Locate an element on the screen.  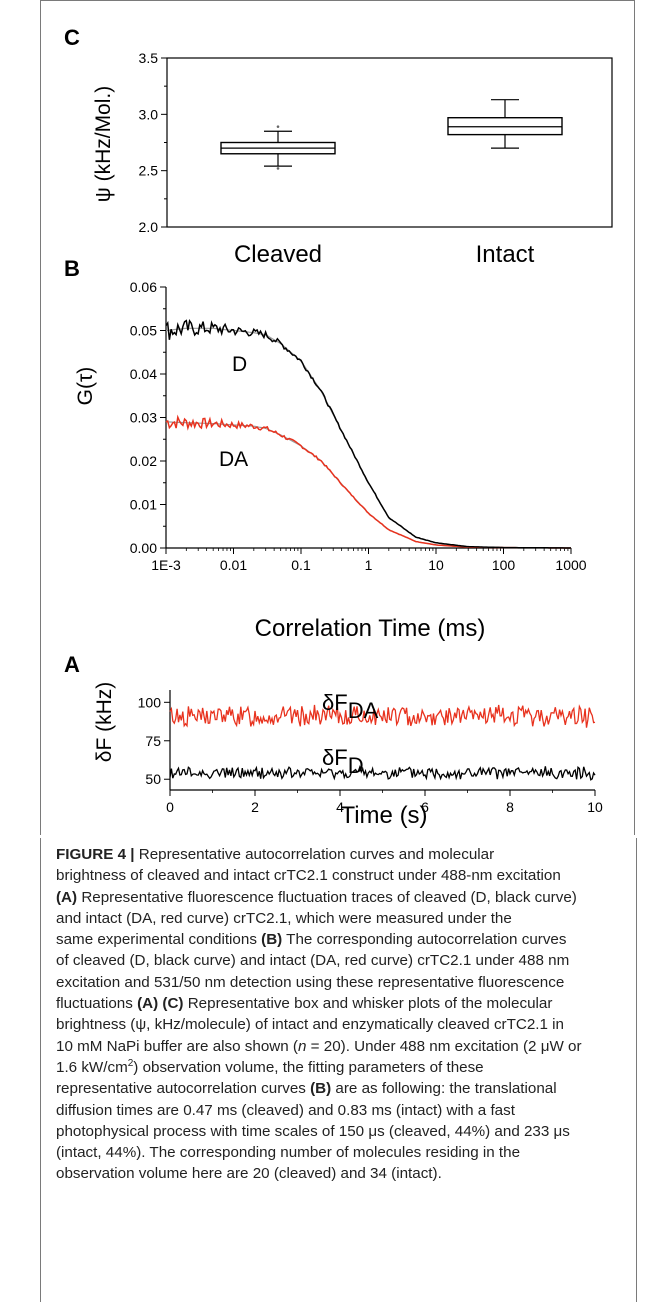
y-tick-label: 0.03 is located at coordinates (143, 418).